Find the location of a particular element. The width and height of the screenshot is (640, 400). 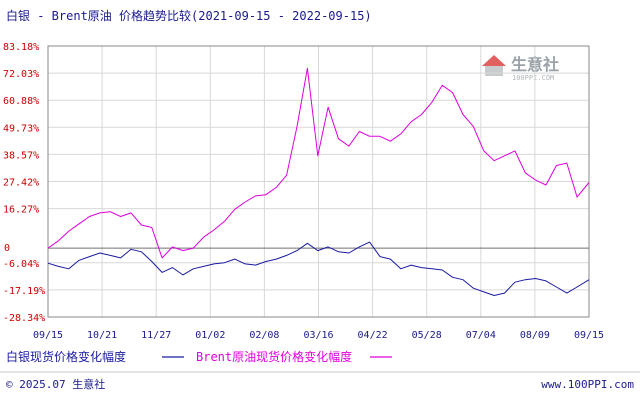

x-tick-label: 05/28 is located at coordinates (427, 335).